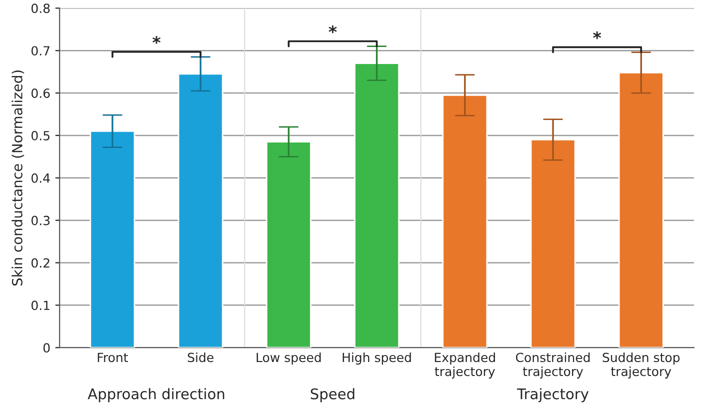 The image size is (701, 408). I want to click on y-tick-label: 0.5, so click(41, 135).